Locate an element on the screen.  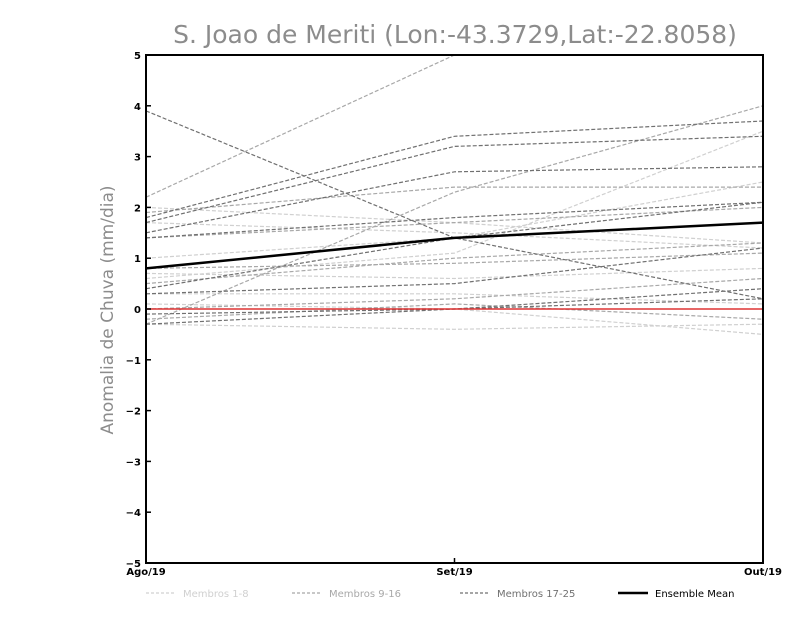
x-tick-label: Out/19 is located at coordinates (763, 572).